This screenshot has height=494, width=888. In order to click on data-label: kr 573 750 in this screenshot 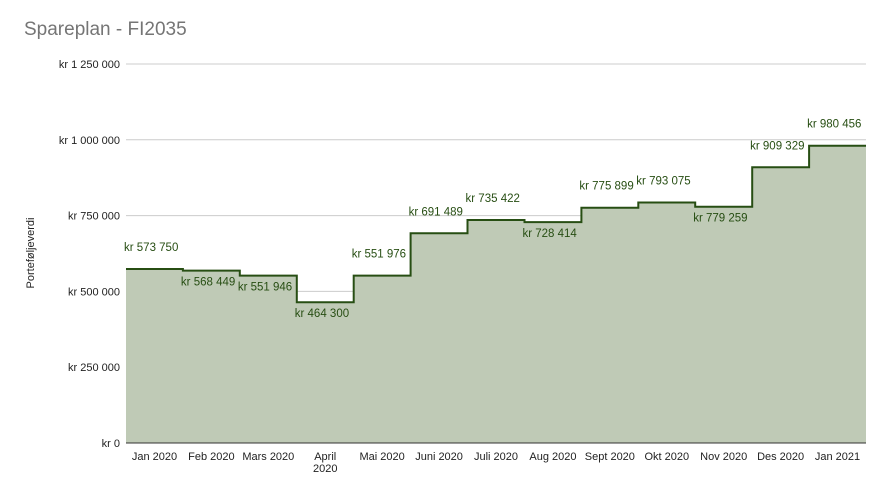, I will do `click(151, 248)`.